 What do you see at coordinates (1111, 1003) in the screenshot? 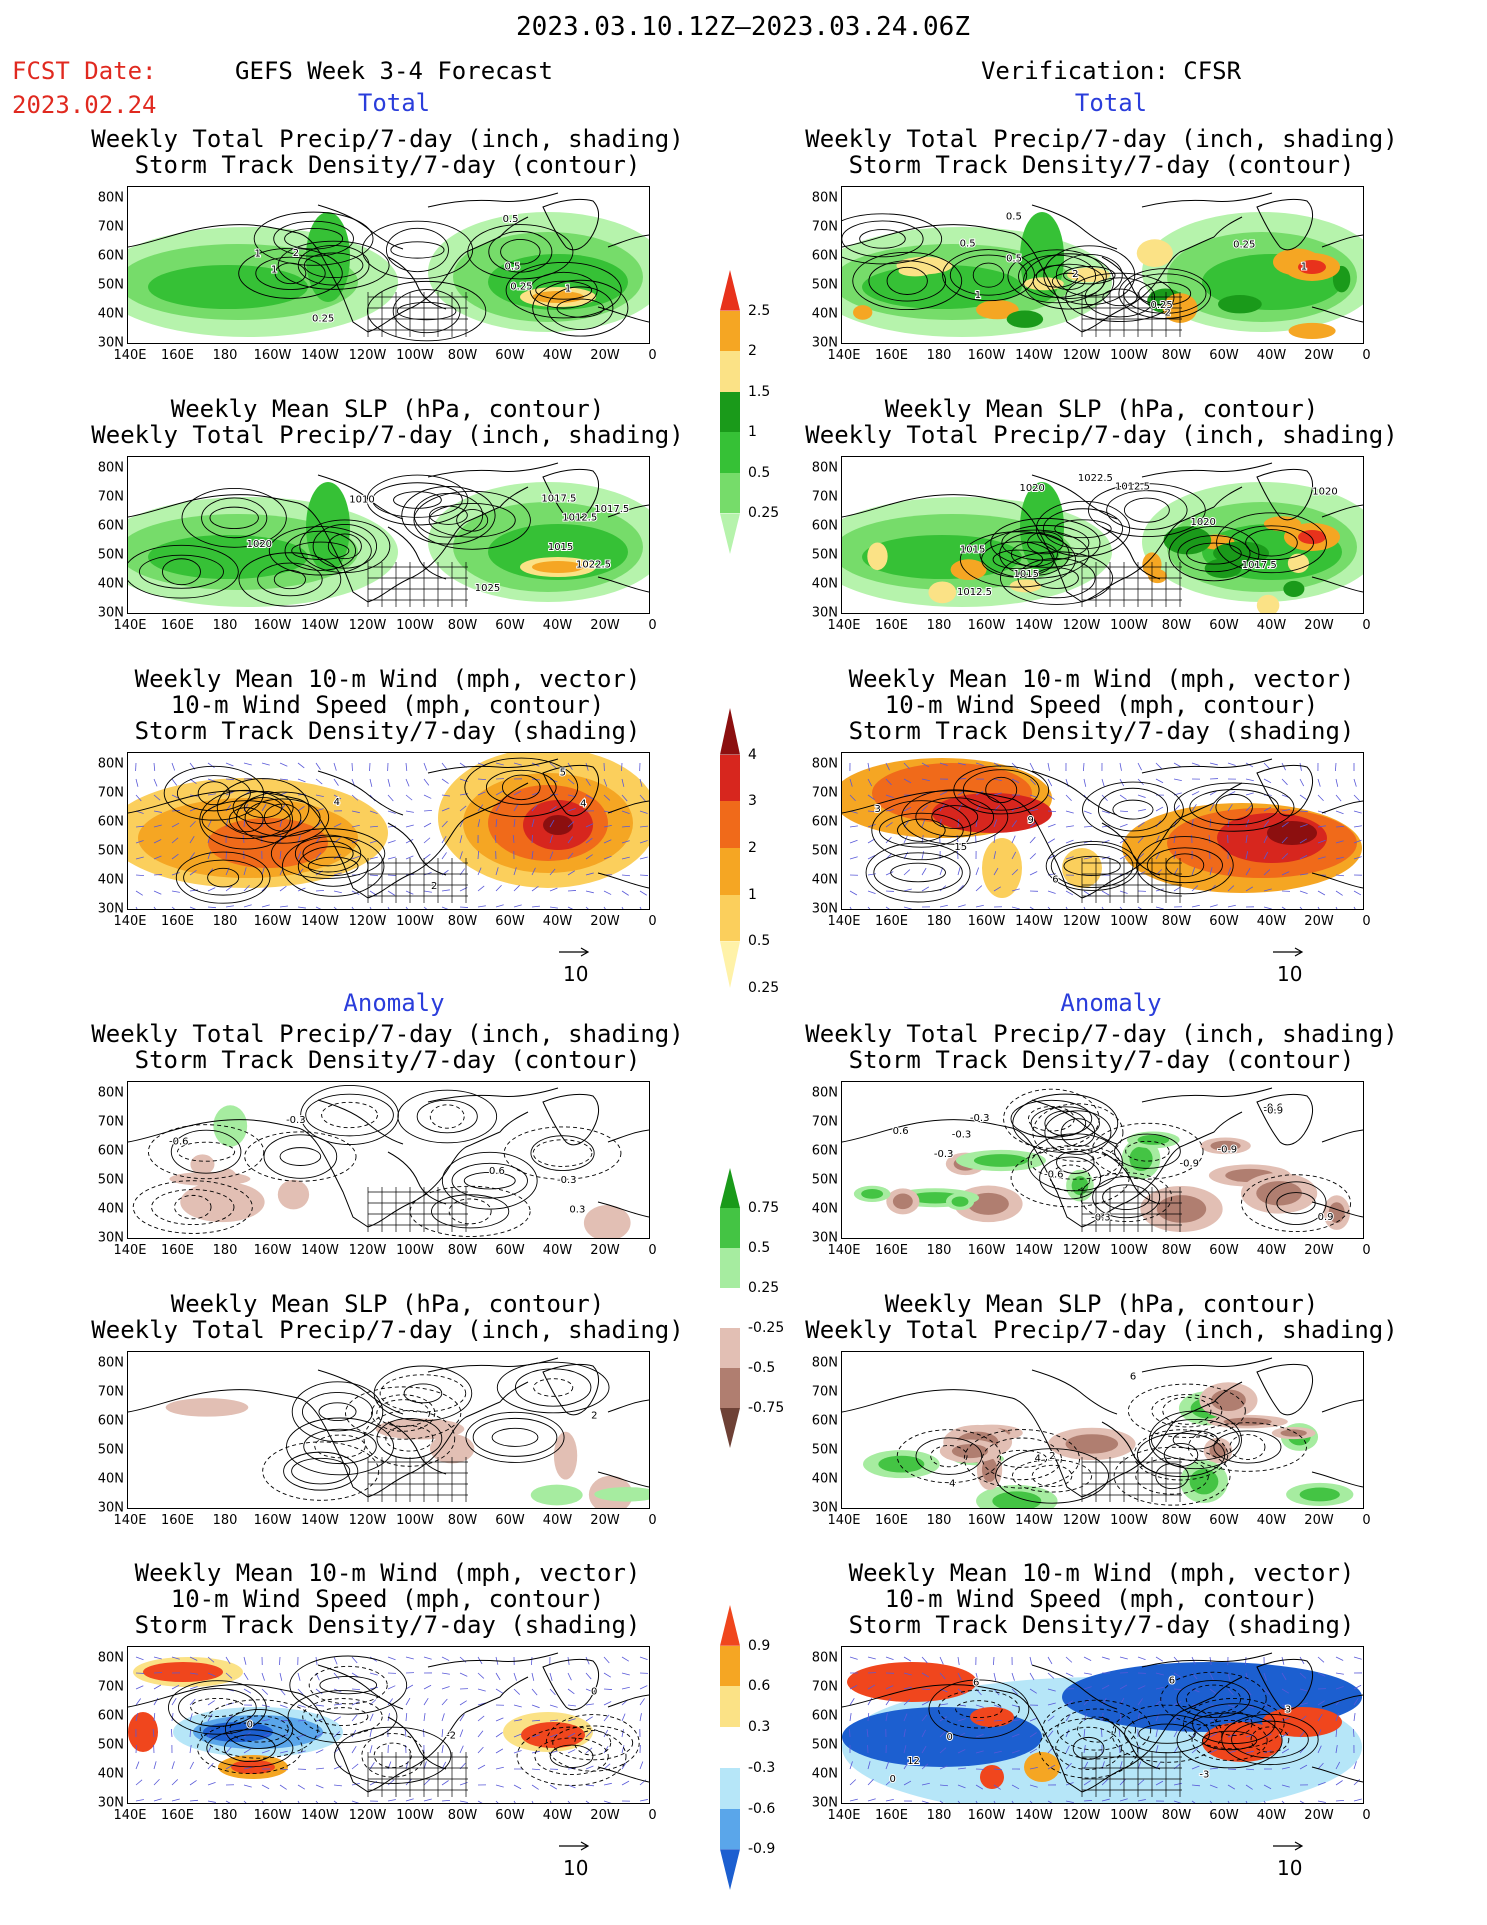
I see `section-anomaly-right: Anomaly` at bounding box center [1111, 1003].